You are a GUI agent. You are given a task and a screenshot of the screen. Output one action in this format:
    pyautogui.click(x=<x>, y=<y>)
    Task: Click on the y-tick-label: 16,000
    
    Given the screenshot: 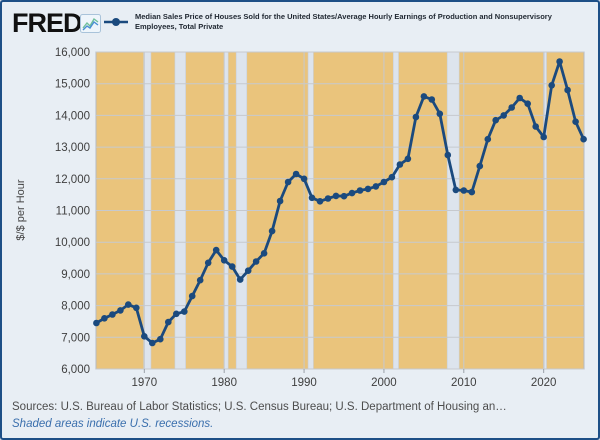 What is the action you would take?
    pyautogui.click(x=72, y=53)
    